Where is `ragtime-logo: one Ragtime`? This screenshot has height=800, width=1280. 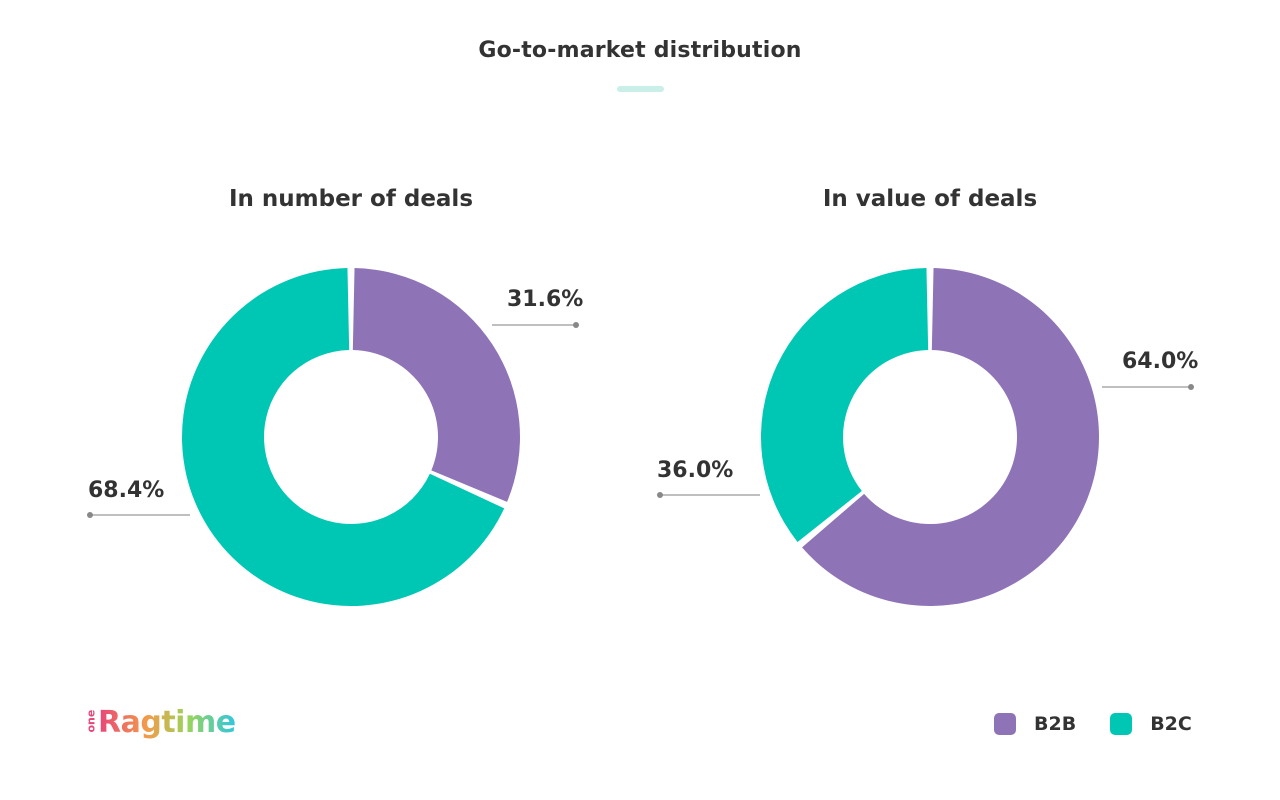 ragtime-logo: one Ragtime is located at coordinates (160, 720).